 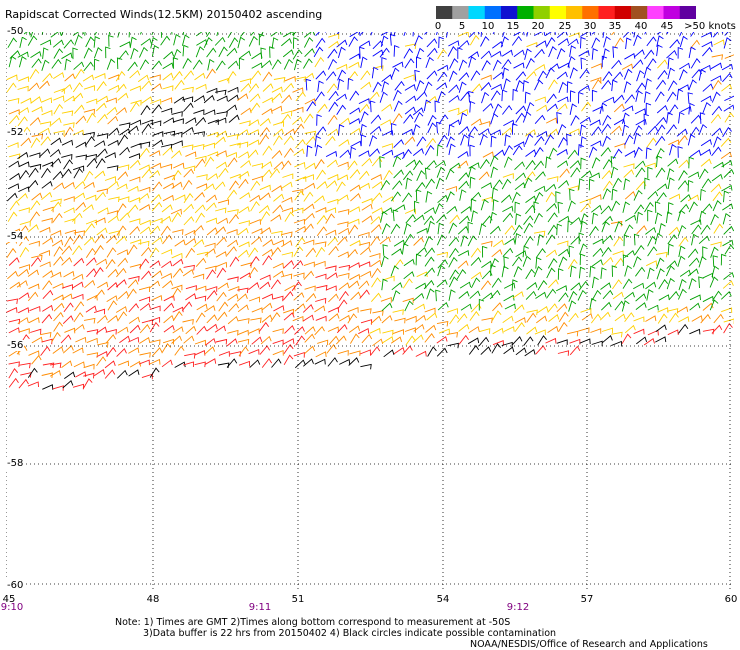 I want to click on lat-label-60: -60, so click(x=15, y=585).